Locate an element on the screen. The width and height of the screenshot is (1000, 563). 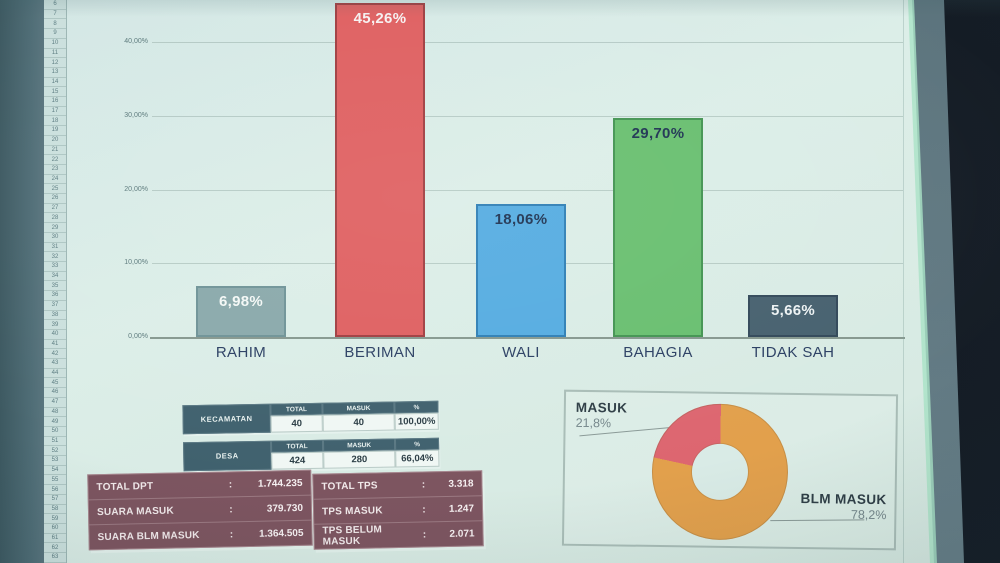
row-number: 31 is located at coordinates (55, 248).